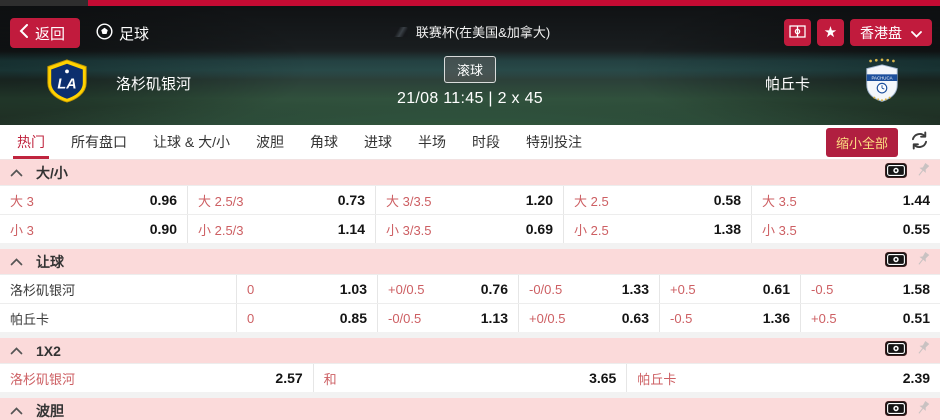  What do you see at coordinates (448, 318) in the screenshot?
I see `odds-cell: -0/0.5 1.13` at bounding box center [448, 318].